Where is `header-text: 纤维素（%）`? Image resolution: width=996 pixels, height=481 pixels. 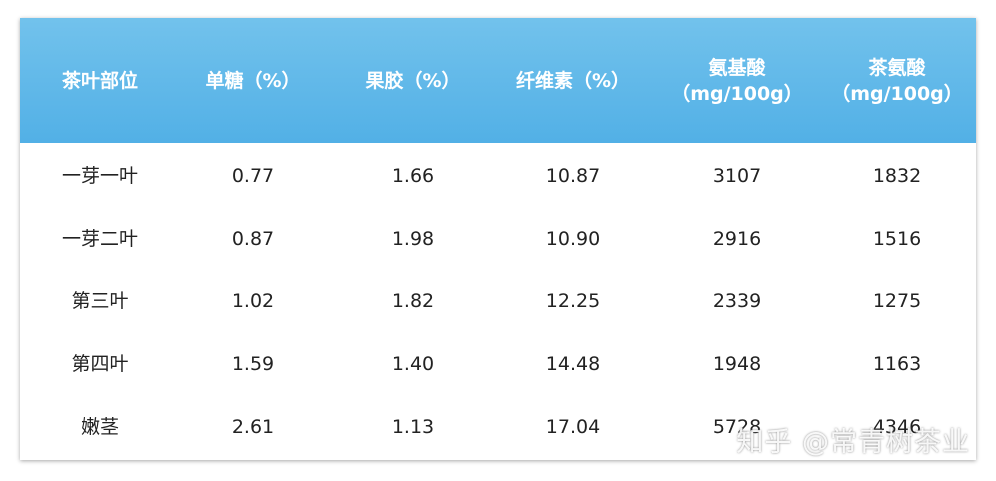
header-text: 纤维素（%） is located at coordinates (573, 80).